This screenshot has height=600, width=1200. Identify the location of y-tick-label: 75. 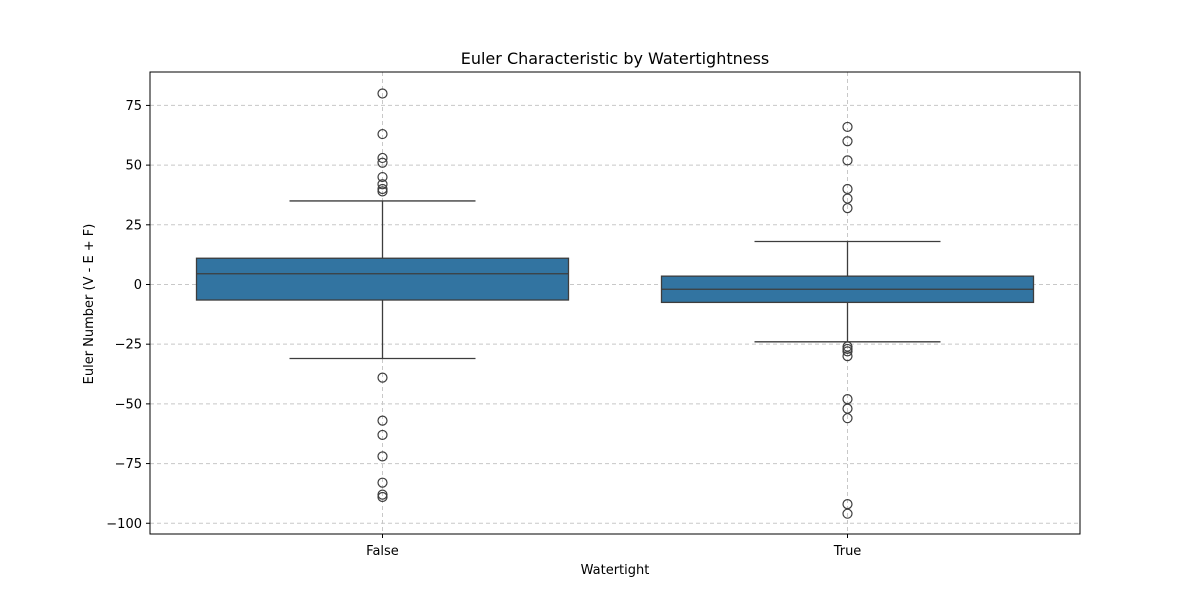
(133, 106).